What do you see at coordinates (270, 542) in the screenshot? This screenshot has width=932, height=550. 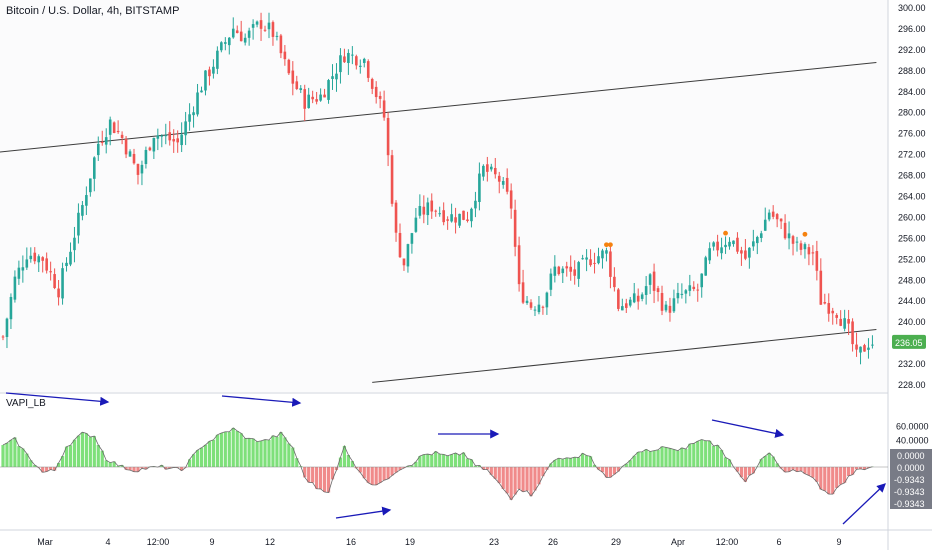 I see `time-tick-label: 12` at bounding box center [270, 542].